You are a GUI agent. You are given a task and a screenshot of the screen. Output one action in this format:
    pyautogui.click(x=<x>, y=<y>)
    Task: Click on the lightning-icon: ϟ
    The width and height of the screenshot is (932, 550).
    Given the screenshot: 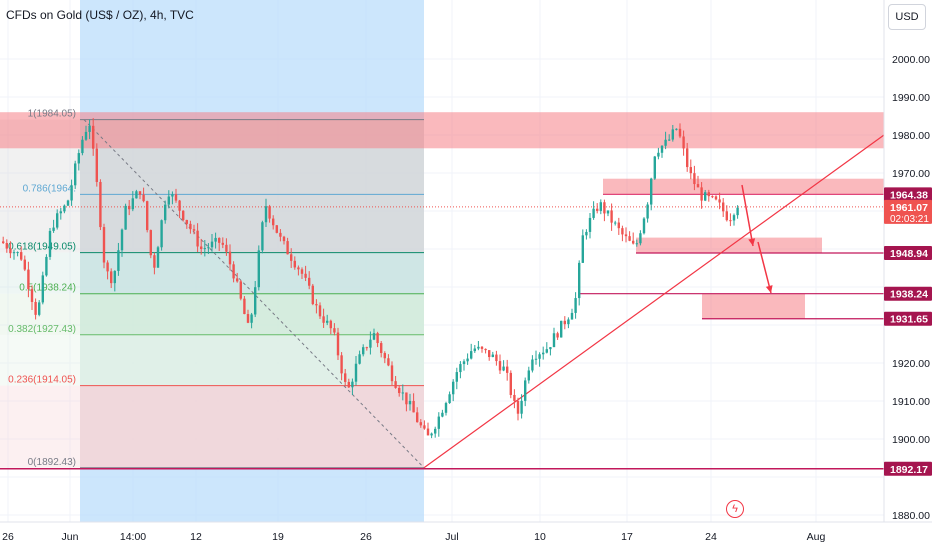 What is the action you would take?
    pyautogui.click(x=735, y=509)
    